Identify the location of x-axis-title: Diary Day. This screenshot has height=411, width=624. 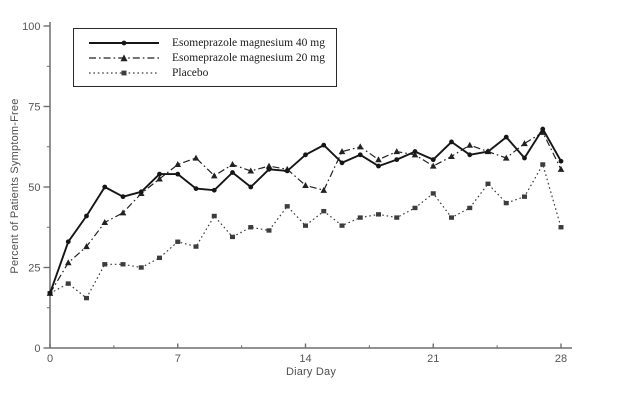
(311, 372).